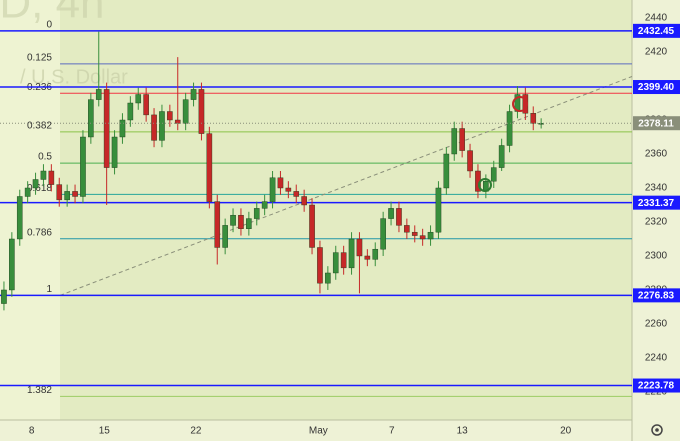  Describe the element at coordinates (39, 58) in the screenshot. I see `fib-label: 0.125` at that location.